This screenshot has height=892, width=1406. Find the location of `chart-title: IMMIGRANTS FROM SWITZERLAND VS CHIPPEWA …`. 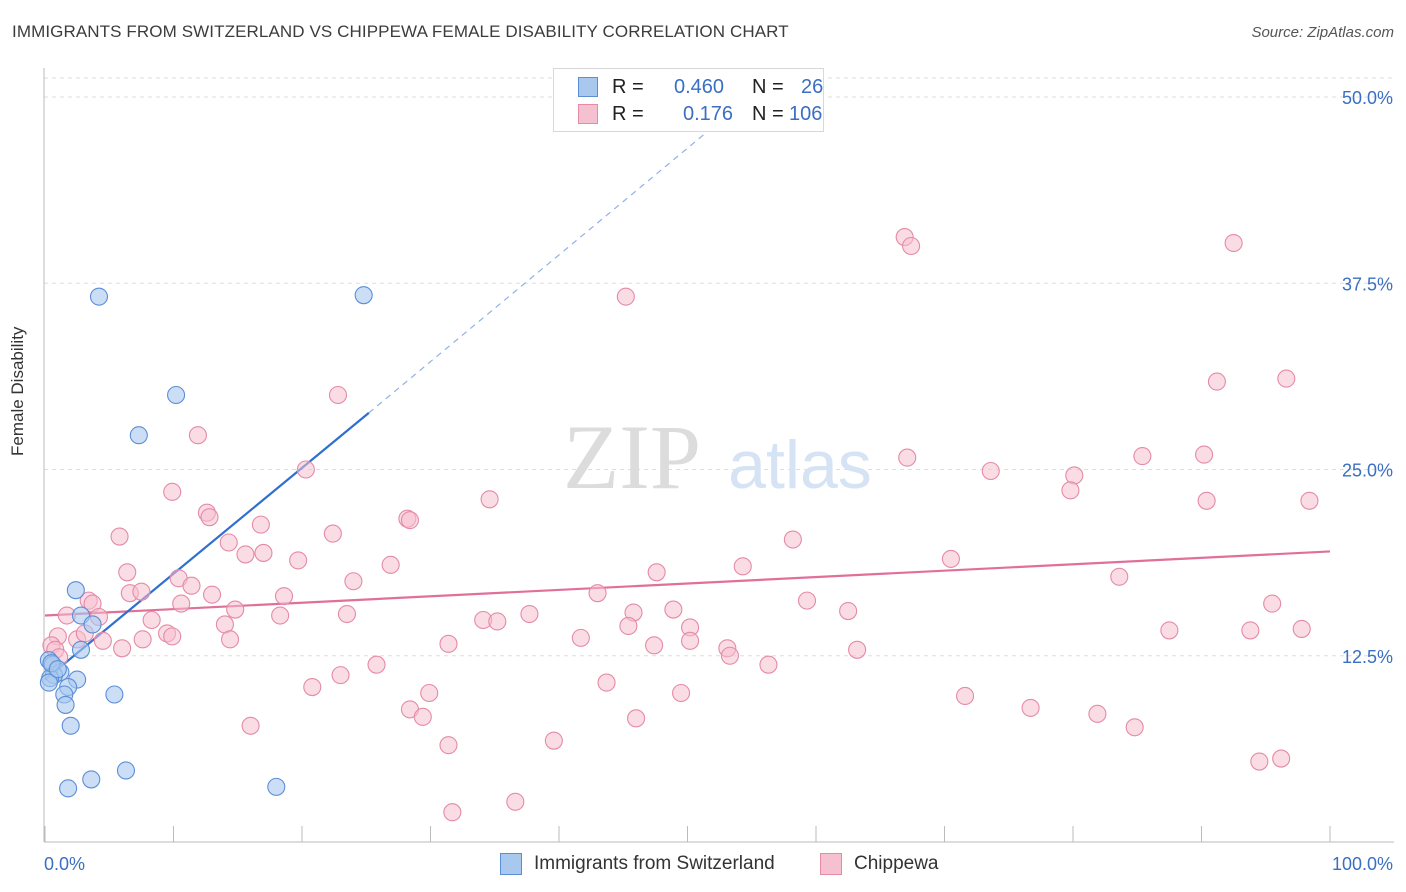

chart-title: IMMIGRANTS FROM SWITZERLAND VS CHIPPEWA … is located at coordinates (400, 31).